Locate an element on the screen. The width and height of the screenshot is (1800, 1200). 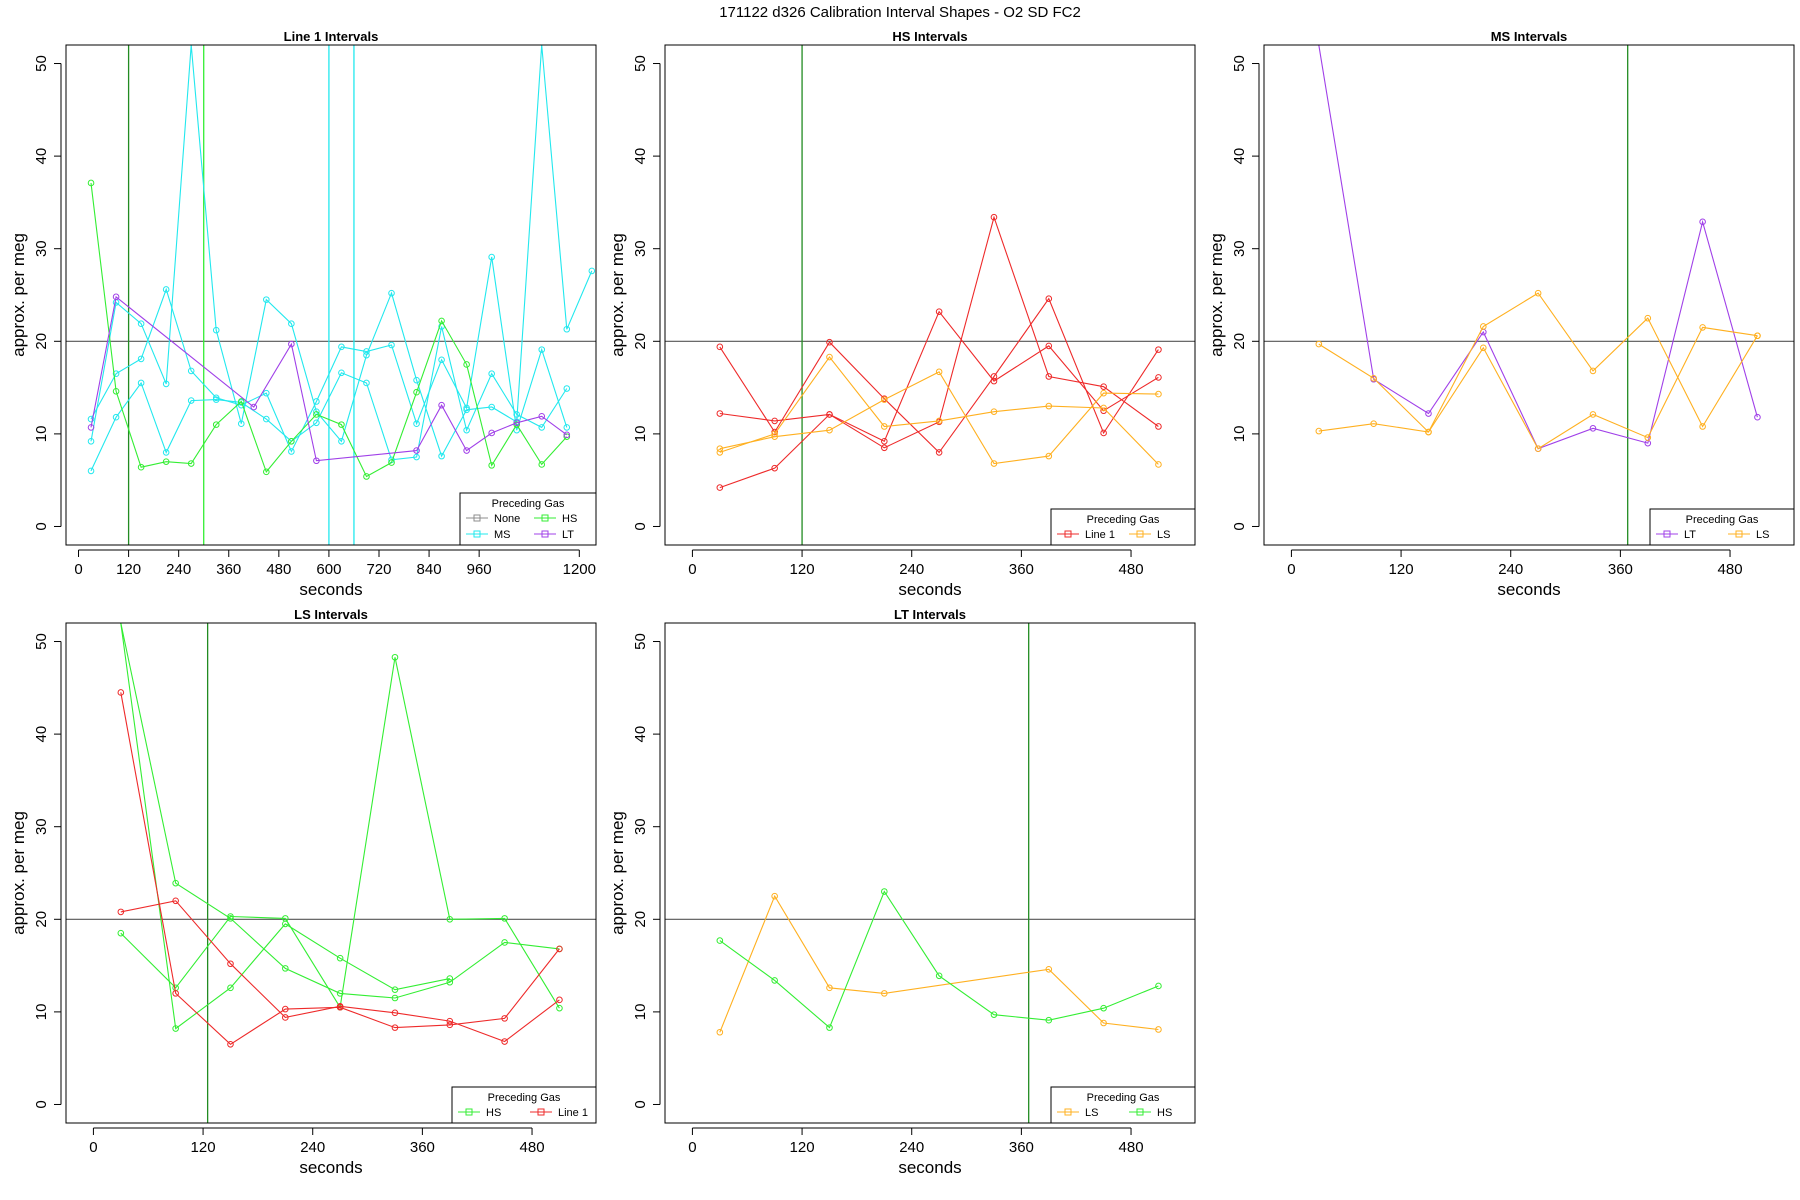
legend-title: Preceding Gas is located at coordinates (524, 1098).